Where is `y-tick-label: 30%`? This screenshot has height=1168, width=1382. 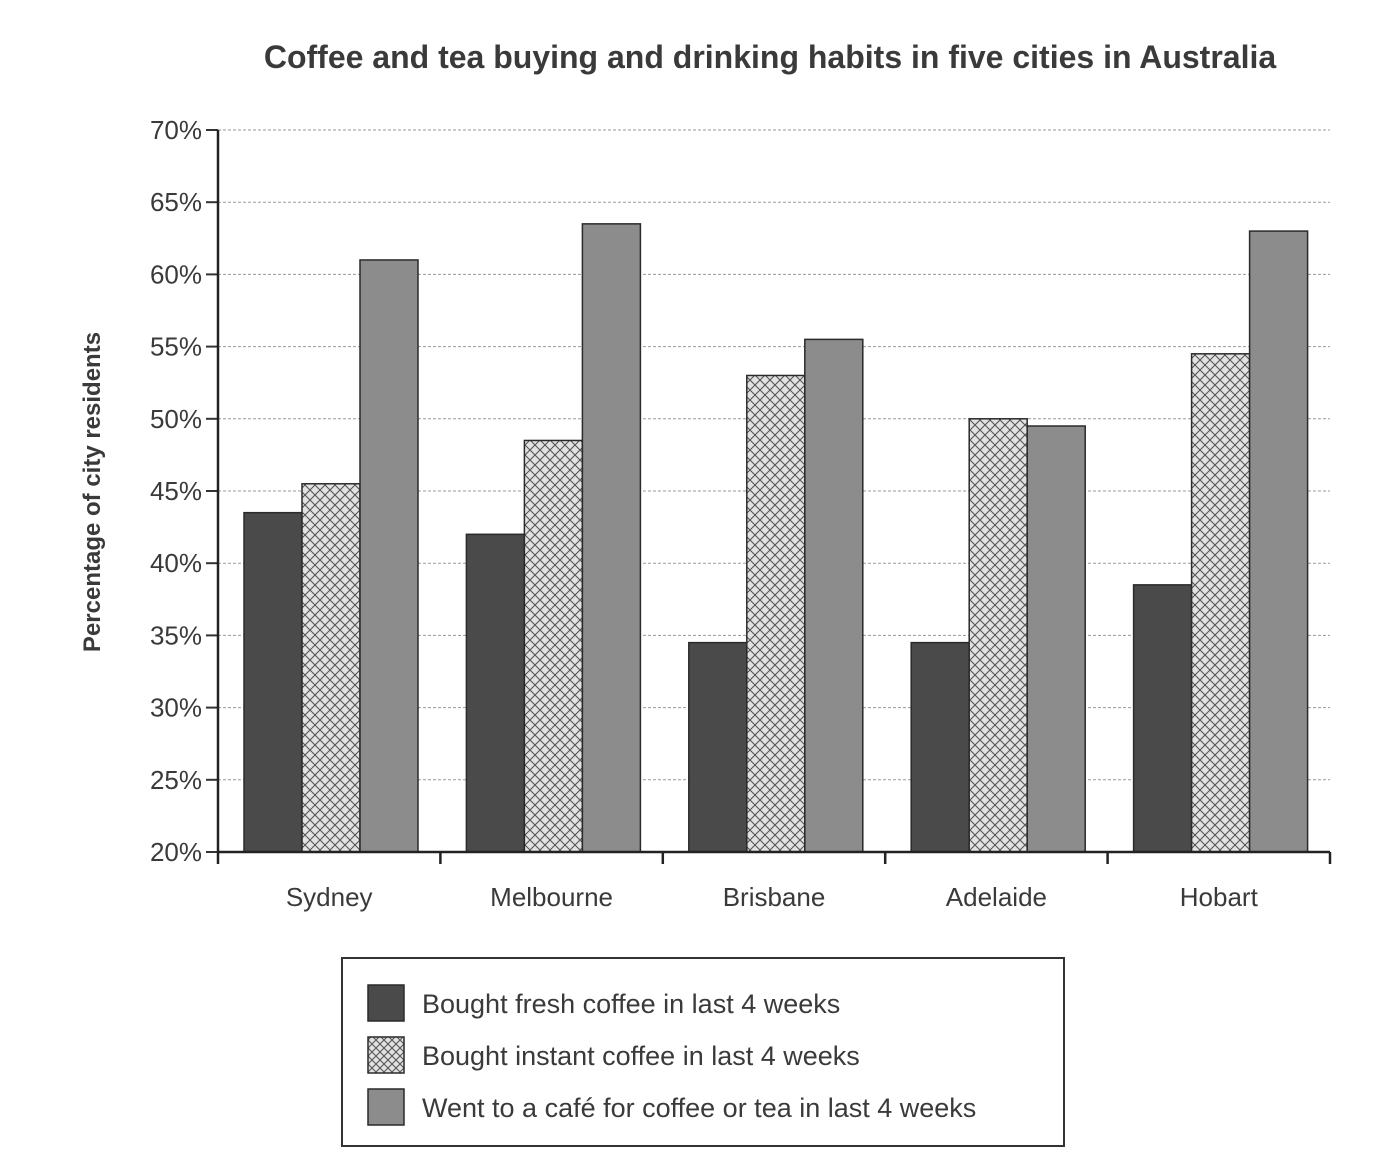
y-tick-label: 30% is located at coordinates (176, 708).